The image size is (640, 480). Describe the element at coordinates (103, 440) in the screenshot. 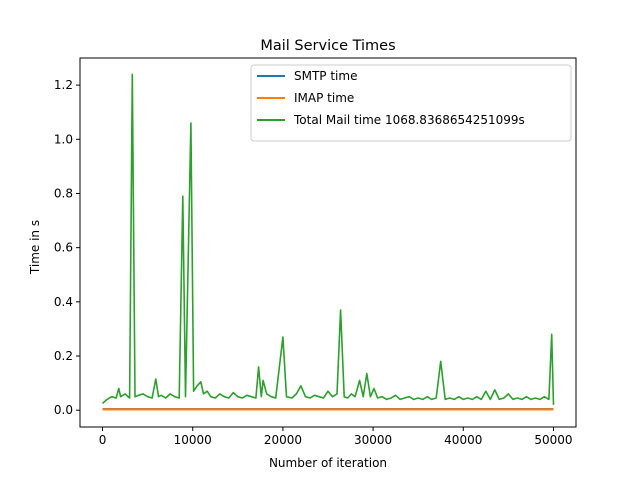

I see `x-tick-label: 0` at that location.